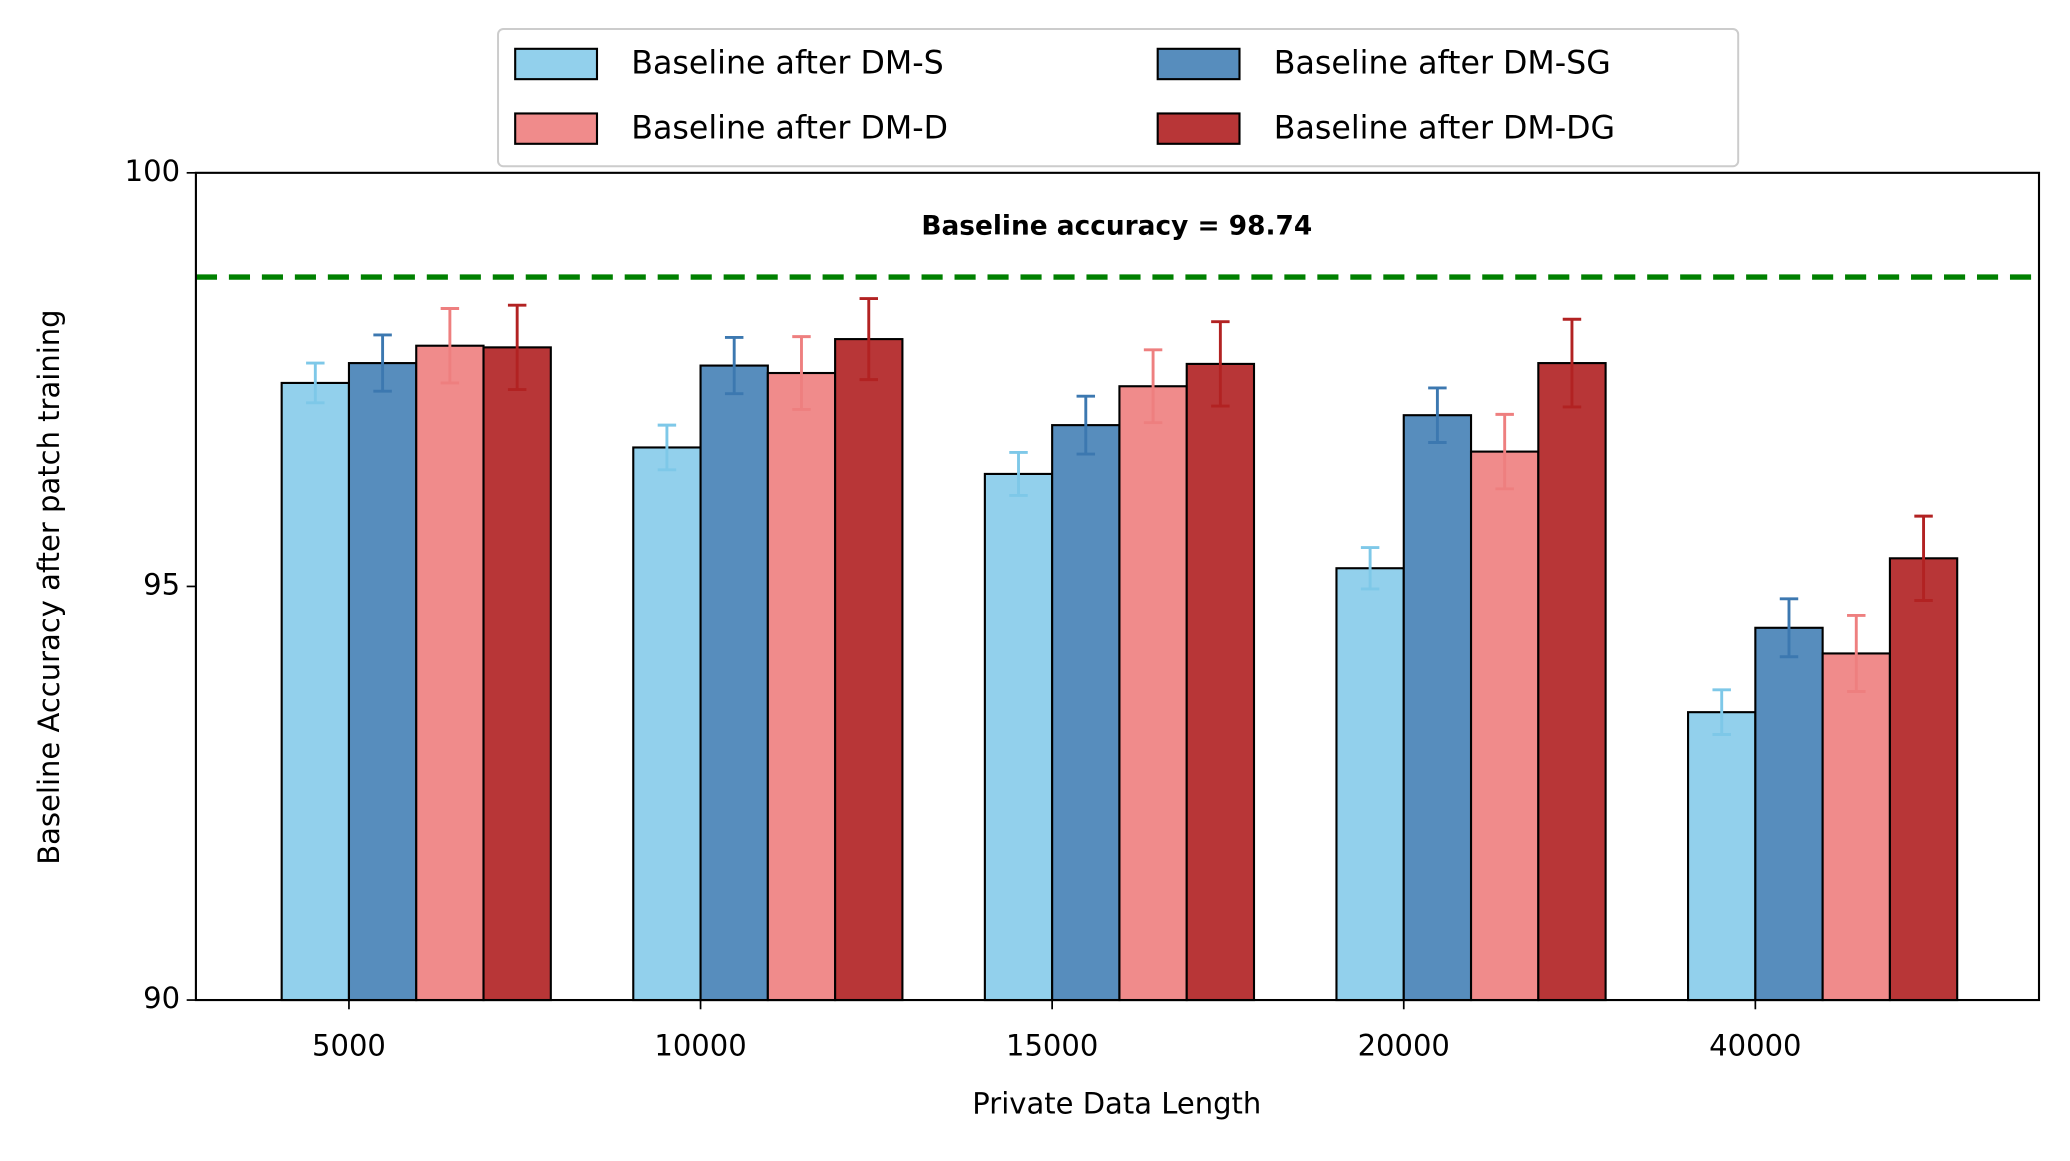  I want to click on legend-label: Baseline after DM-S, so click(787, 64).